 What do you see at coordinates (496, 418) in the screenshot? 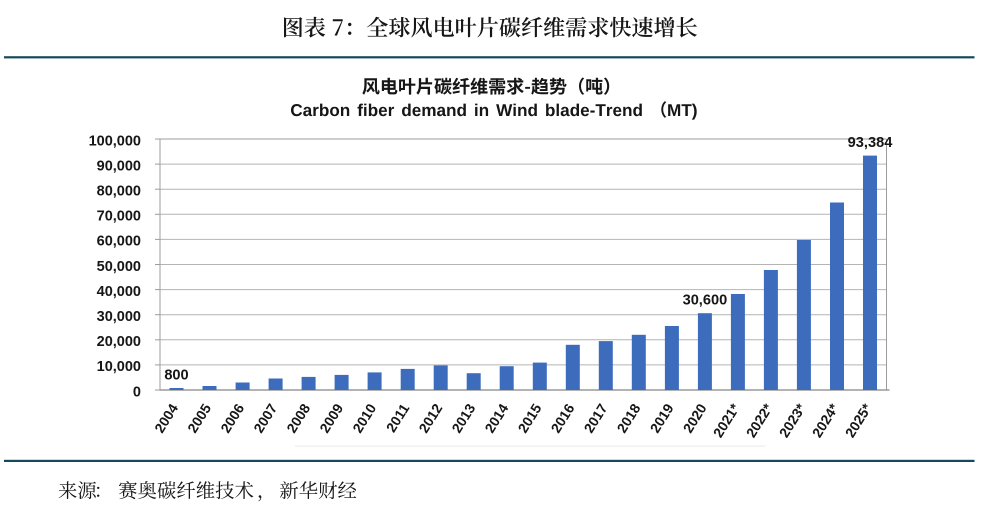
I see `svg-text: 2014` at bounding box center [496, 418].